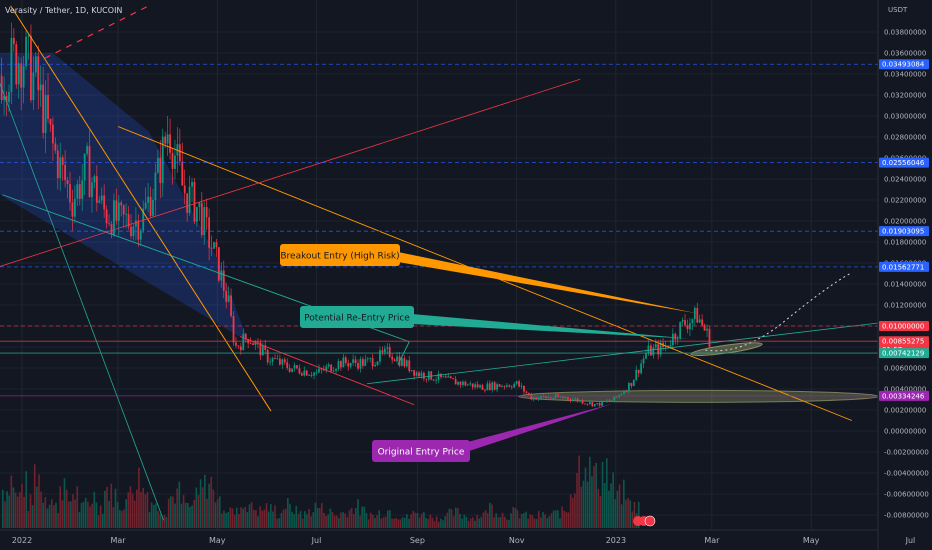 Image resolution: width=932 pixels, height=550 pixels. Describe the element at coordinates (649, 350) in the screenshot. I see `teal-ascending-line` at that location.